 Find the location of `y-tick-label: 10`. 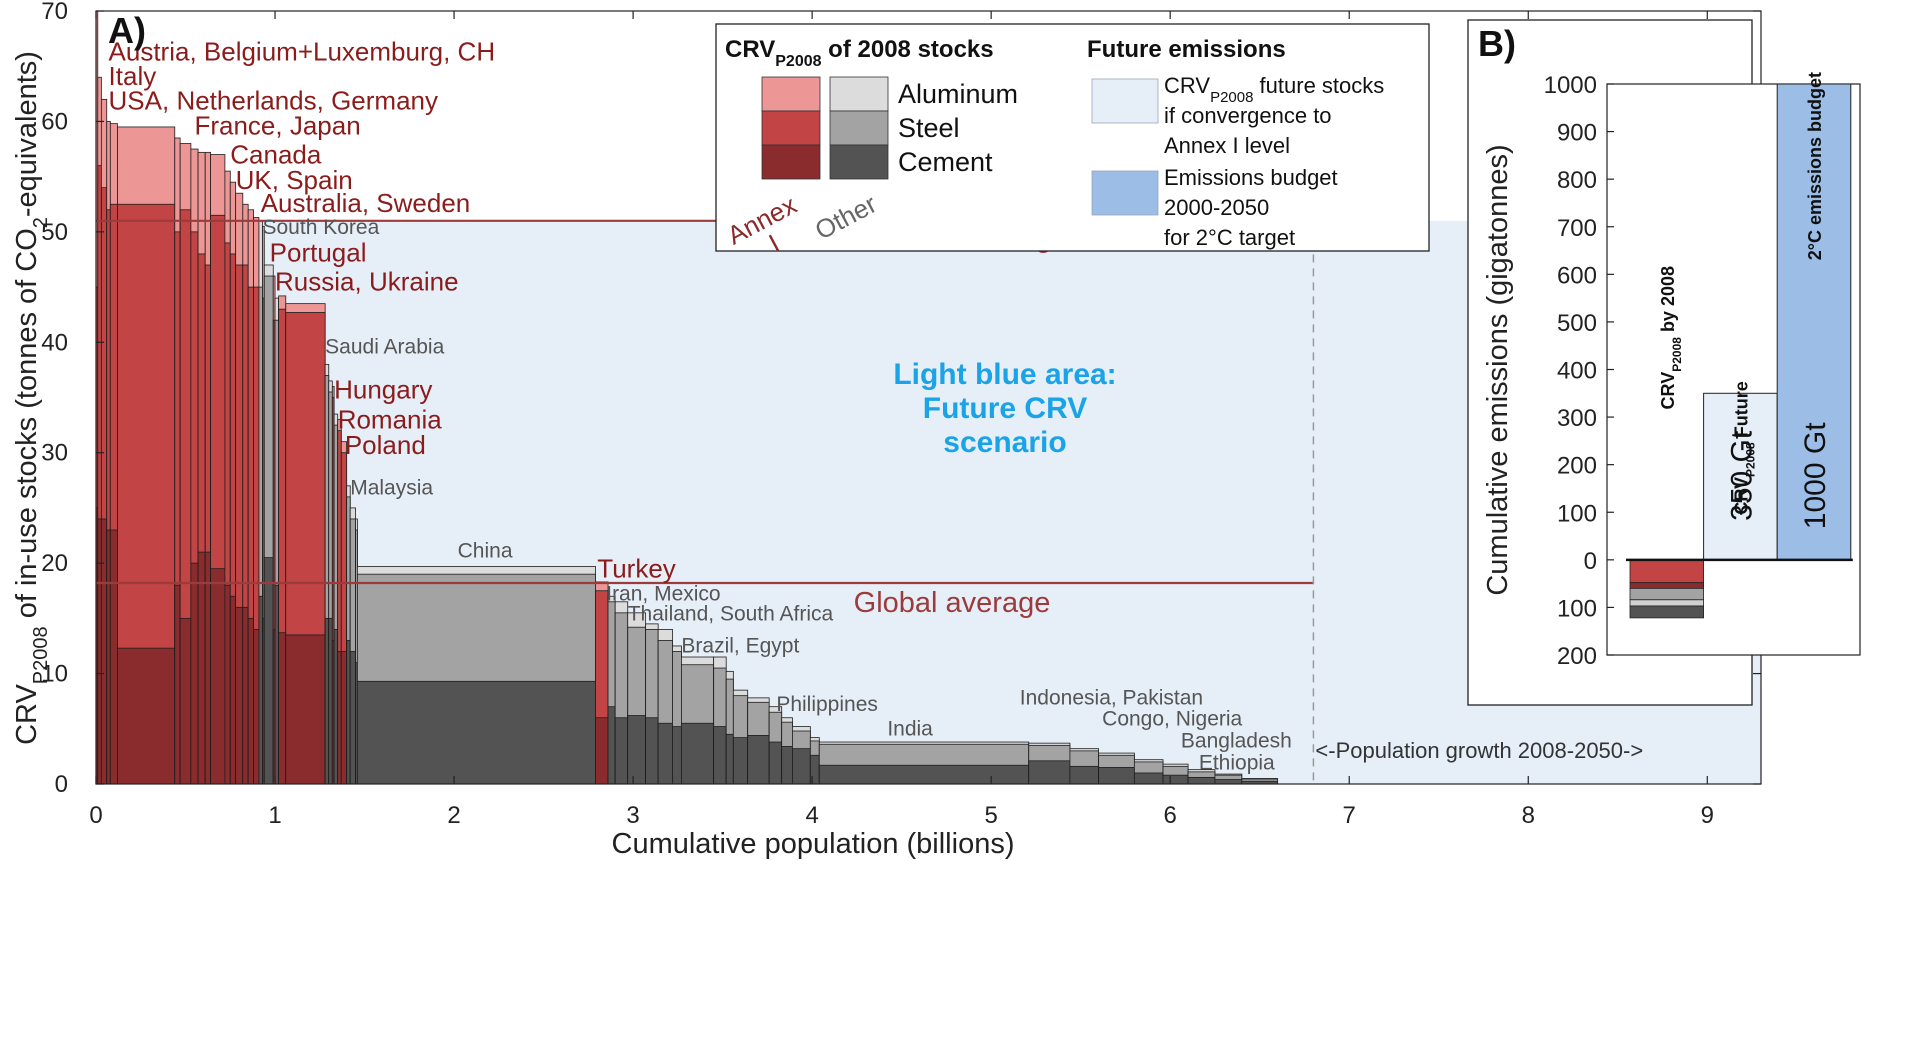

y-tick-label: 10 is located at coordinates (54, 674).